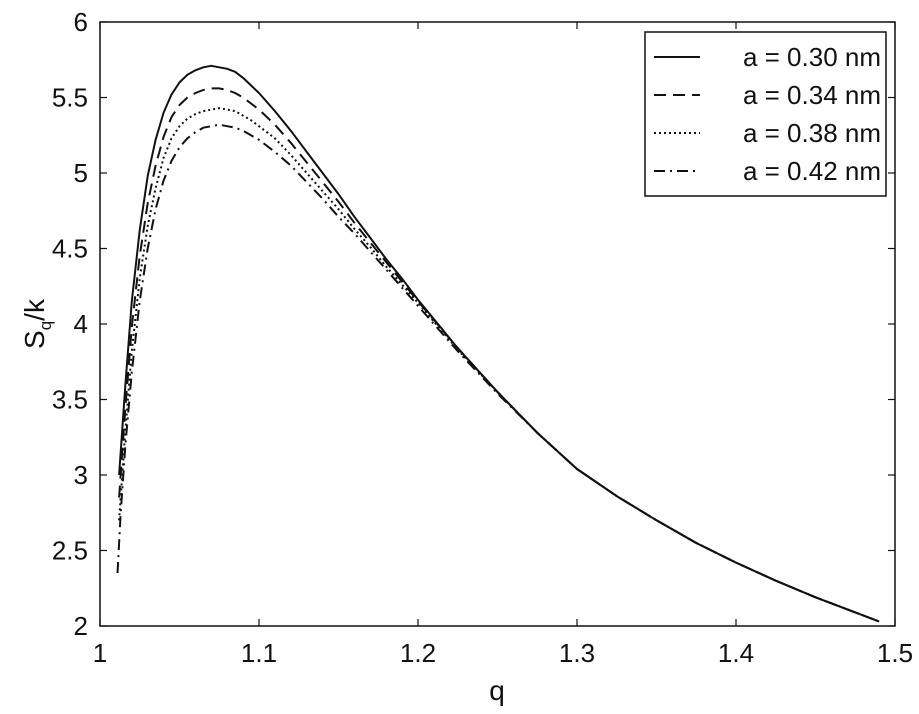 This screenshot has height=714, width=919. I want to click on x-tick-label: 1.3, so click(577, 653).